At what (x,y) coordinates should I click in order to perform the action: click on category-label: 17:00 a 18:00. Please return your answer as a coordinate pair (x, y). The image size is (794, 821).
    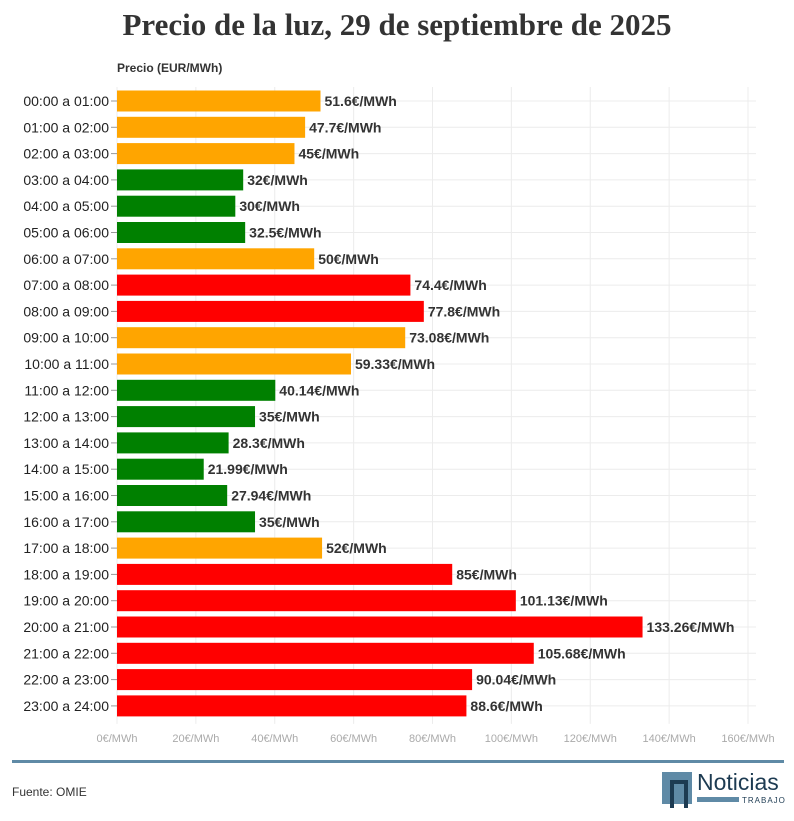
    Looking at the image, I should click on (66, 548).